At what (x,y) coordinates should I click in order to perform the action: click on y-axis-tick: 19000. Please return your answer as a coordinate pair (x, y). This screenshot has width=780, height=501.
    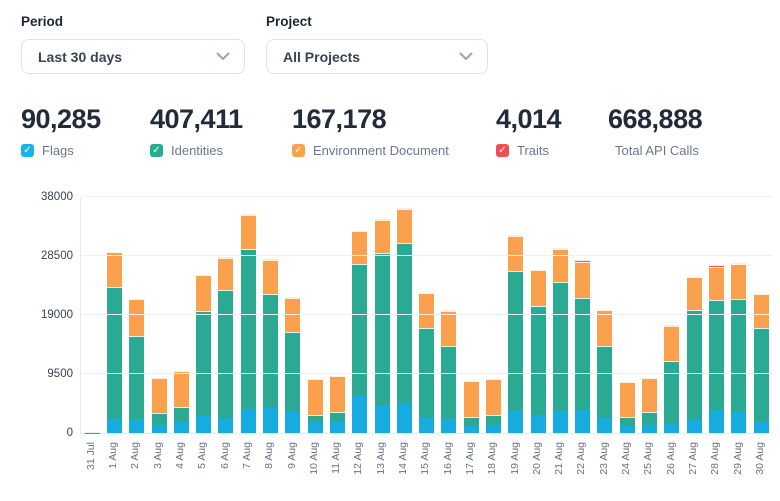
    Looking at the image, I should click on (57, 315).